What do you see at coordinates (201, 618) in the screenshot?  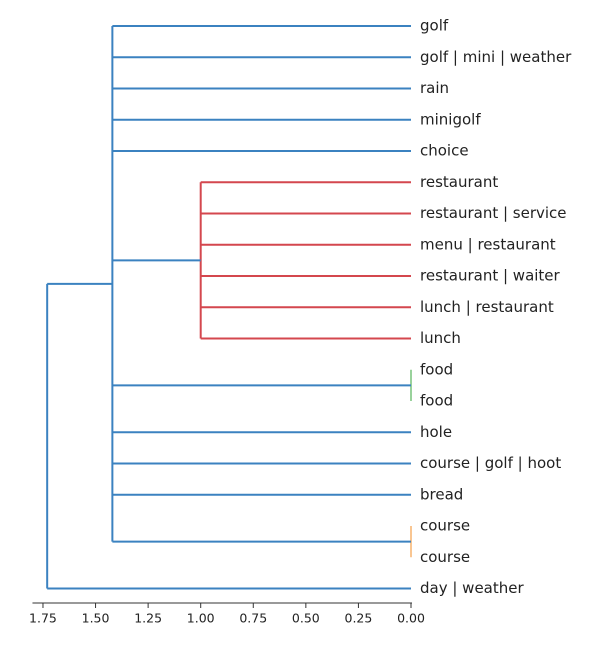 I see `x-tick-label: 1.00` at bounding box center [201, 618].